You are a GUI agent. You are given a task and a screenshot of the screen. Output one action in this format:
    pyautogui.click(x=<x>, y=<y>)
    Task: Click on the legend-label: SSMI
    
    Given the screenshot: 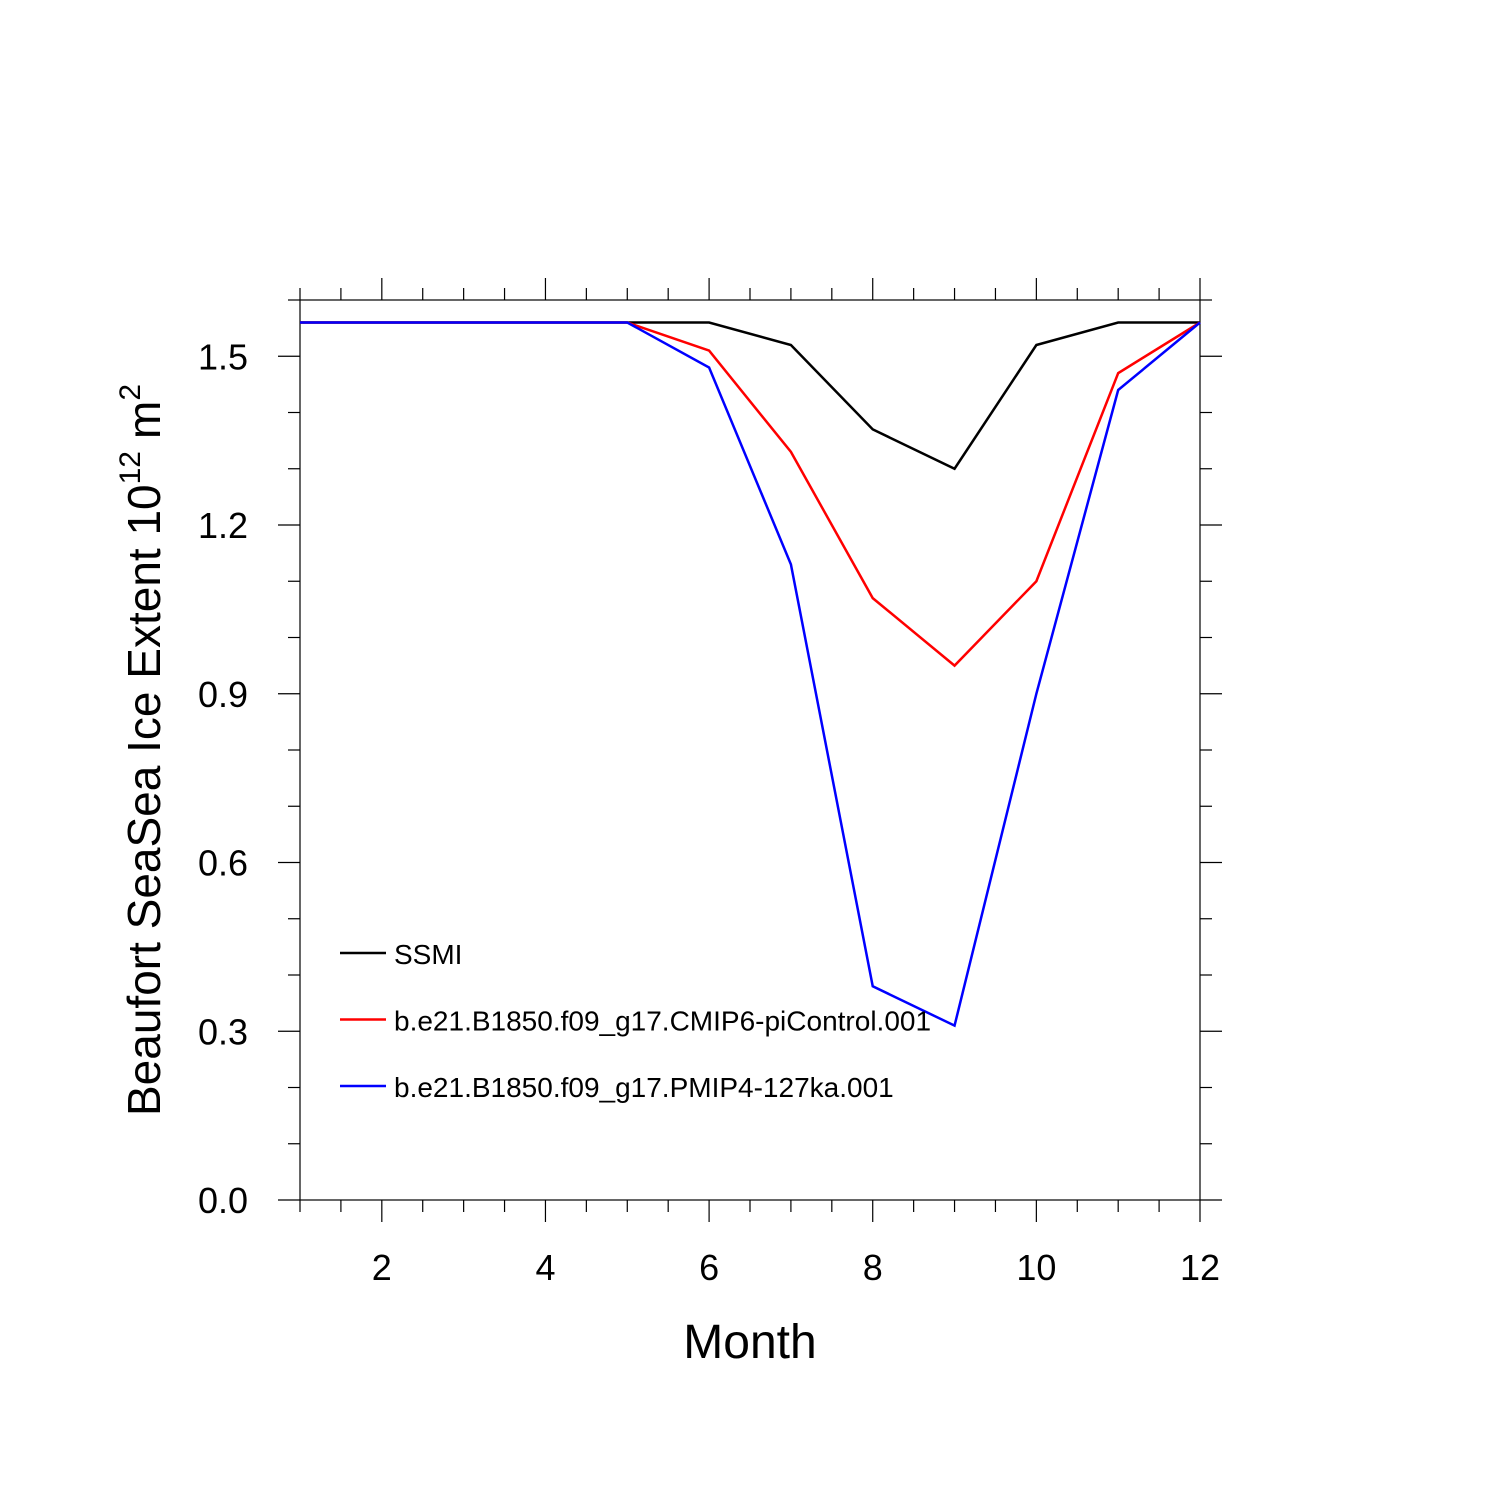 What is the action you would take?
    pyautogui.click(x=428, y=954)
    